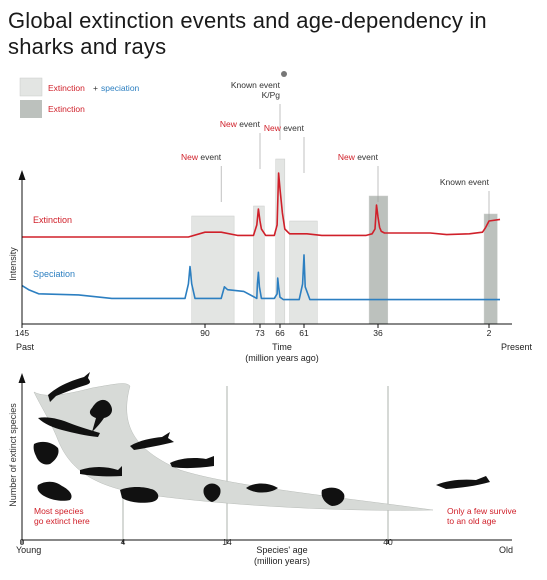  Describe the element at coordinates (205, 333) in the screenshot. I see `top-x-tick-label: 90` at that location.